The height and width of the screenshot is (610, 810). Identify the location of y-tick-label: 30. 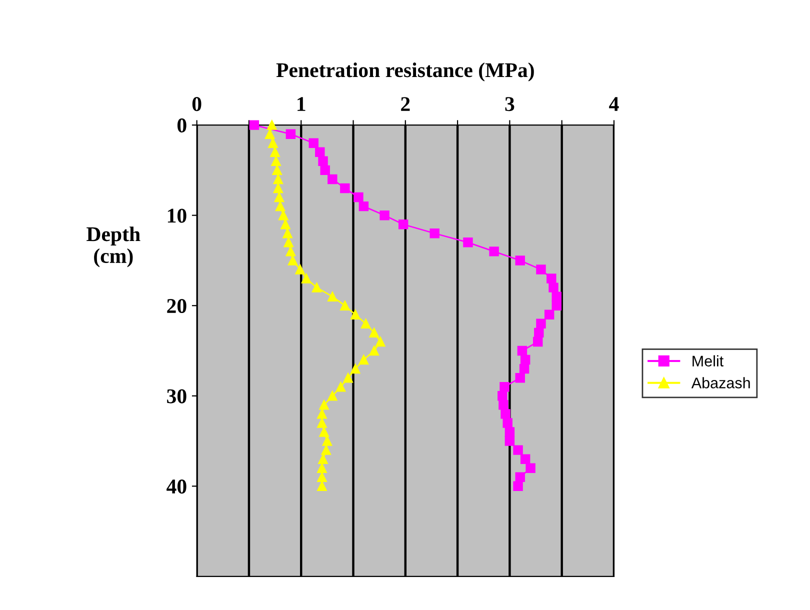
(176, 396).